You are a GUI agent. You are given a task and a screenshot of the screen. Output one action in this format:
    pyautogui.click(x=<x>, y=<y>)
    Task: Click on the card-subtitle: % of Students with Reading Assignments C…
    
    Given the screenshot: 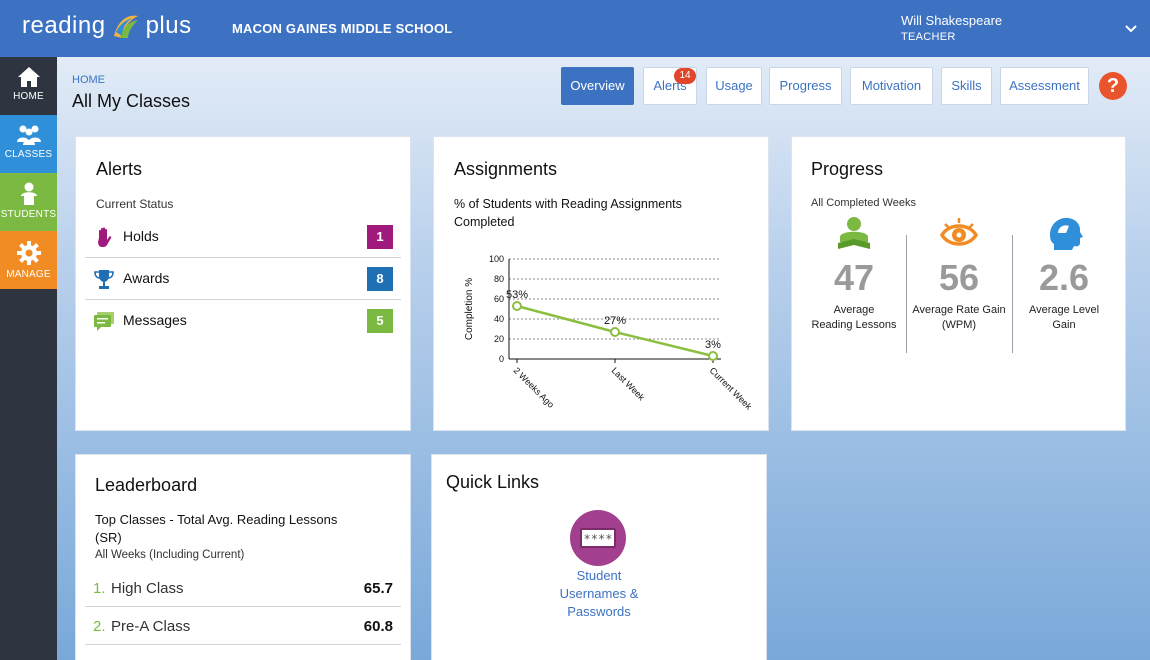 What is the action you would take?
    pyautogui.click(x=568, y=213)
    